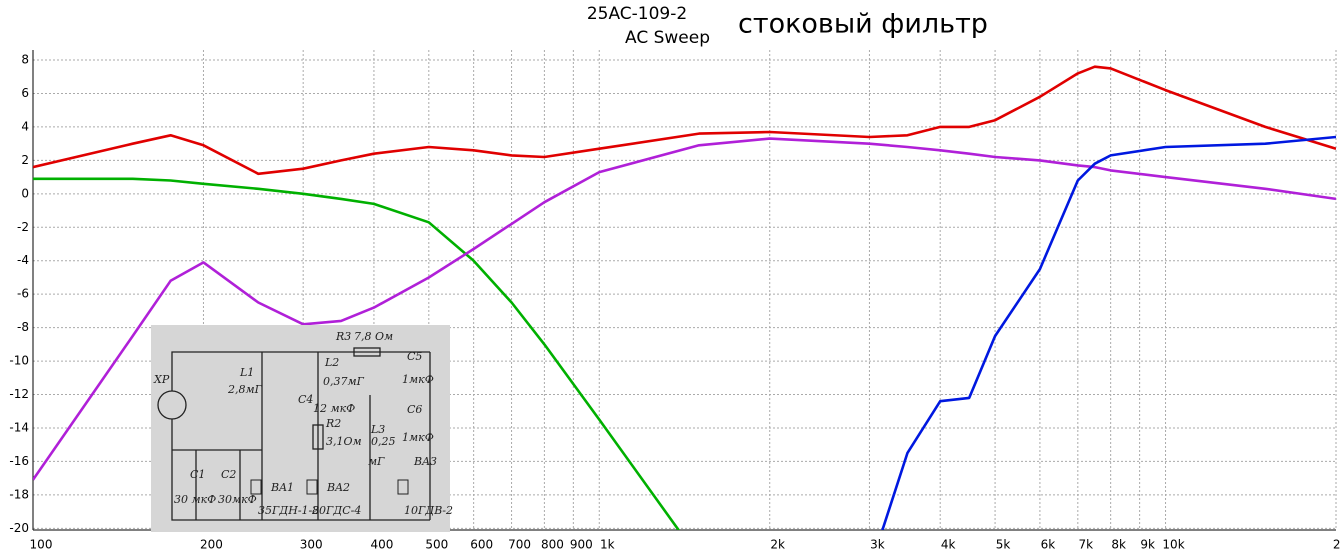 The width and height of the screenshot is (1340, 560). What do you see at coordinates (581, 545) in the screenshot?
I see `x-tick-label: 900` at bounding box center [581, 545].